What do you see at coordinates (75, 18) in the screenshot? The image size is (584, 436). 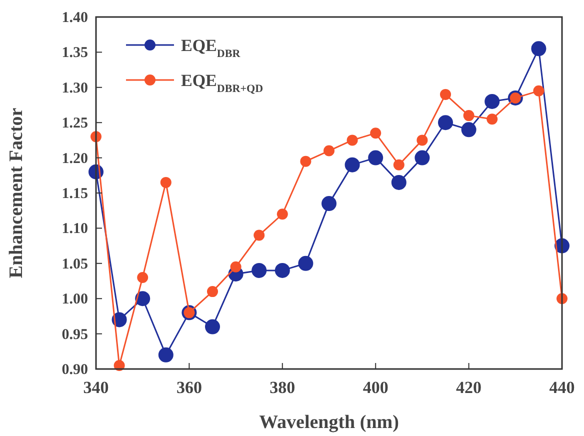 I see `y-tick-label: 1.40` at bounding box center [75, 18].